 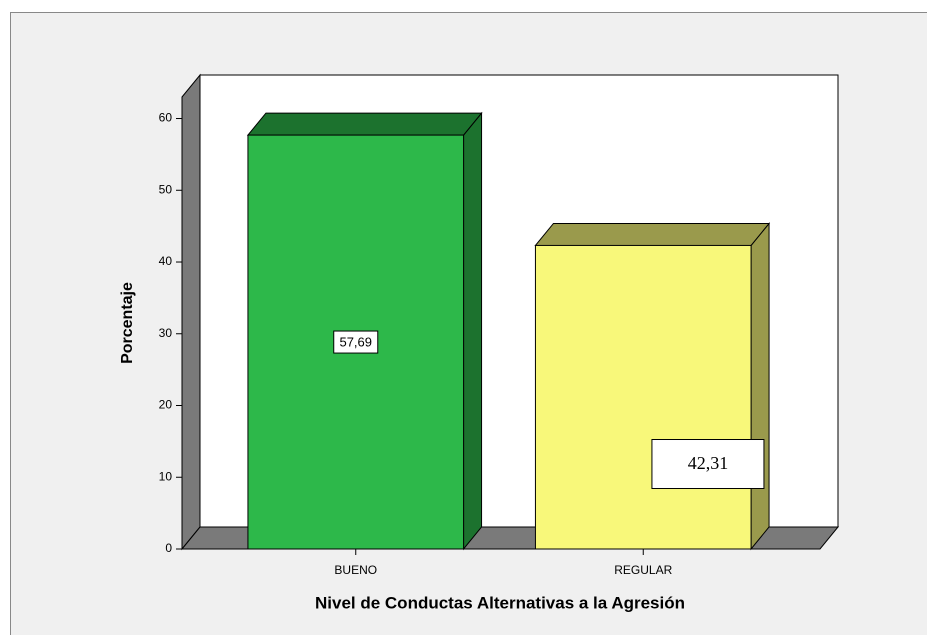 I want to click on y-tick-label: 20, so click(x=166, y=405).